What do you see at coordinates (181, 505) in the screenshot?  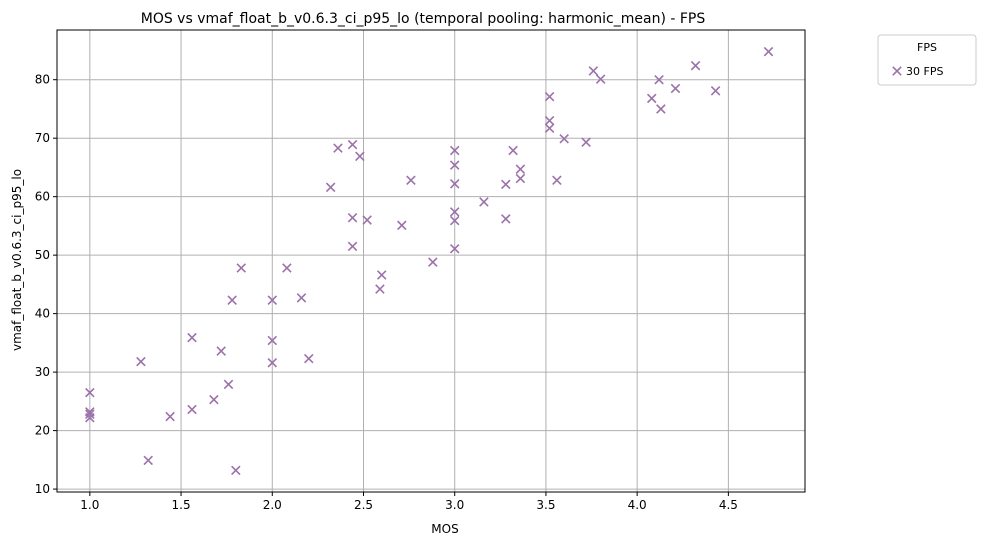 I see `x-tick-label: 1.5` at bounding box center [181, 505].